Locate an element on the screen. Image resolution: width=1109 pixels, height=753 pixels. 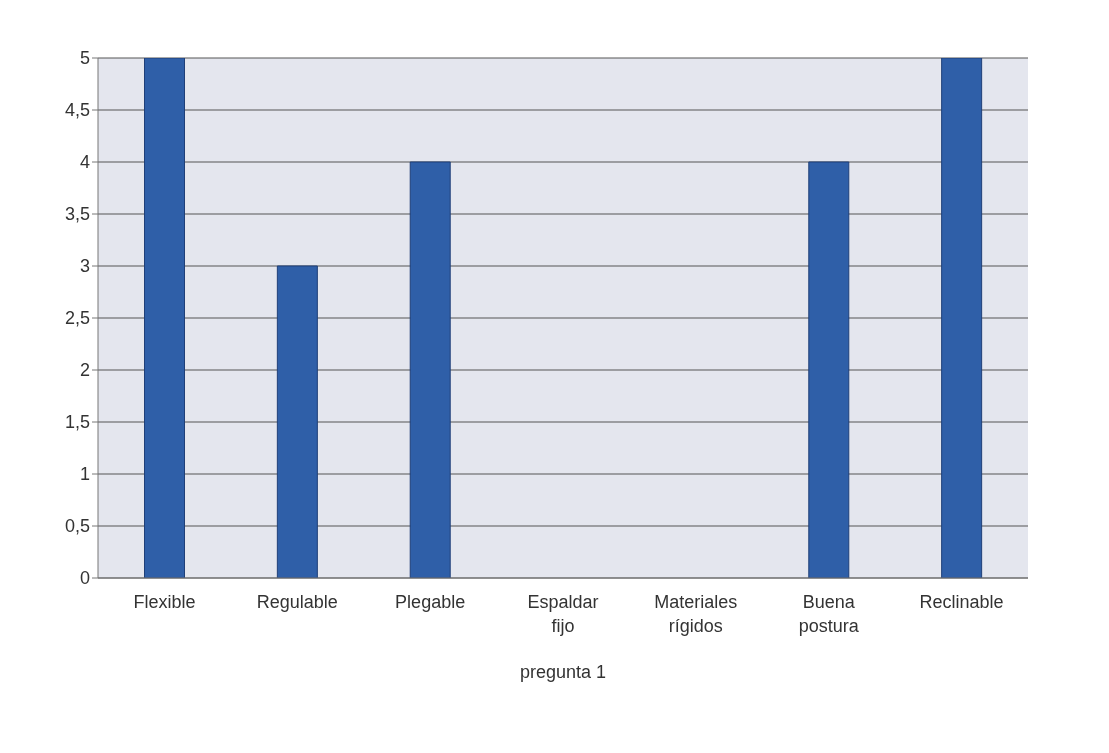
y-tick-label: 2,5 is located at coordinates (77, 318).